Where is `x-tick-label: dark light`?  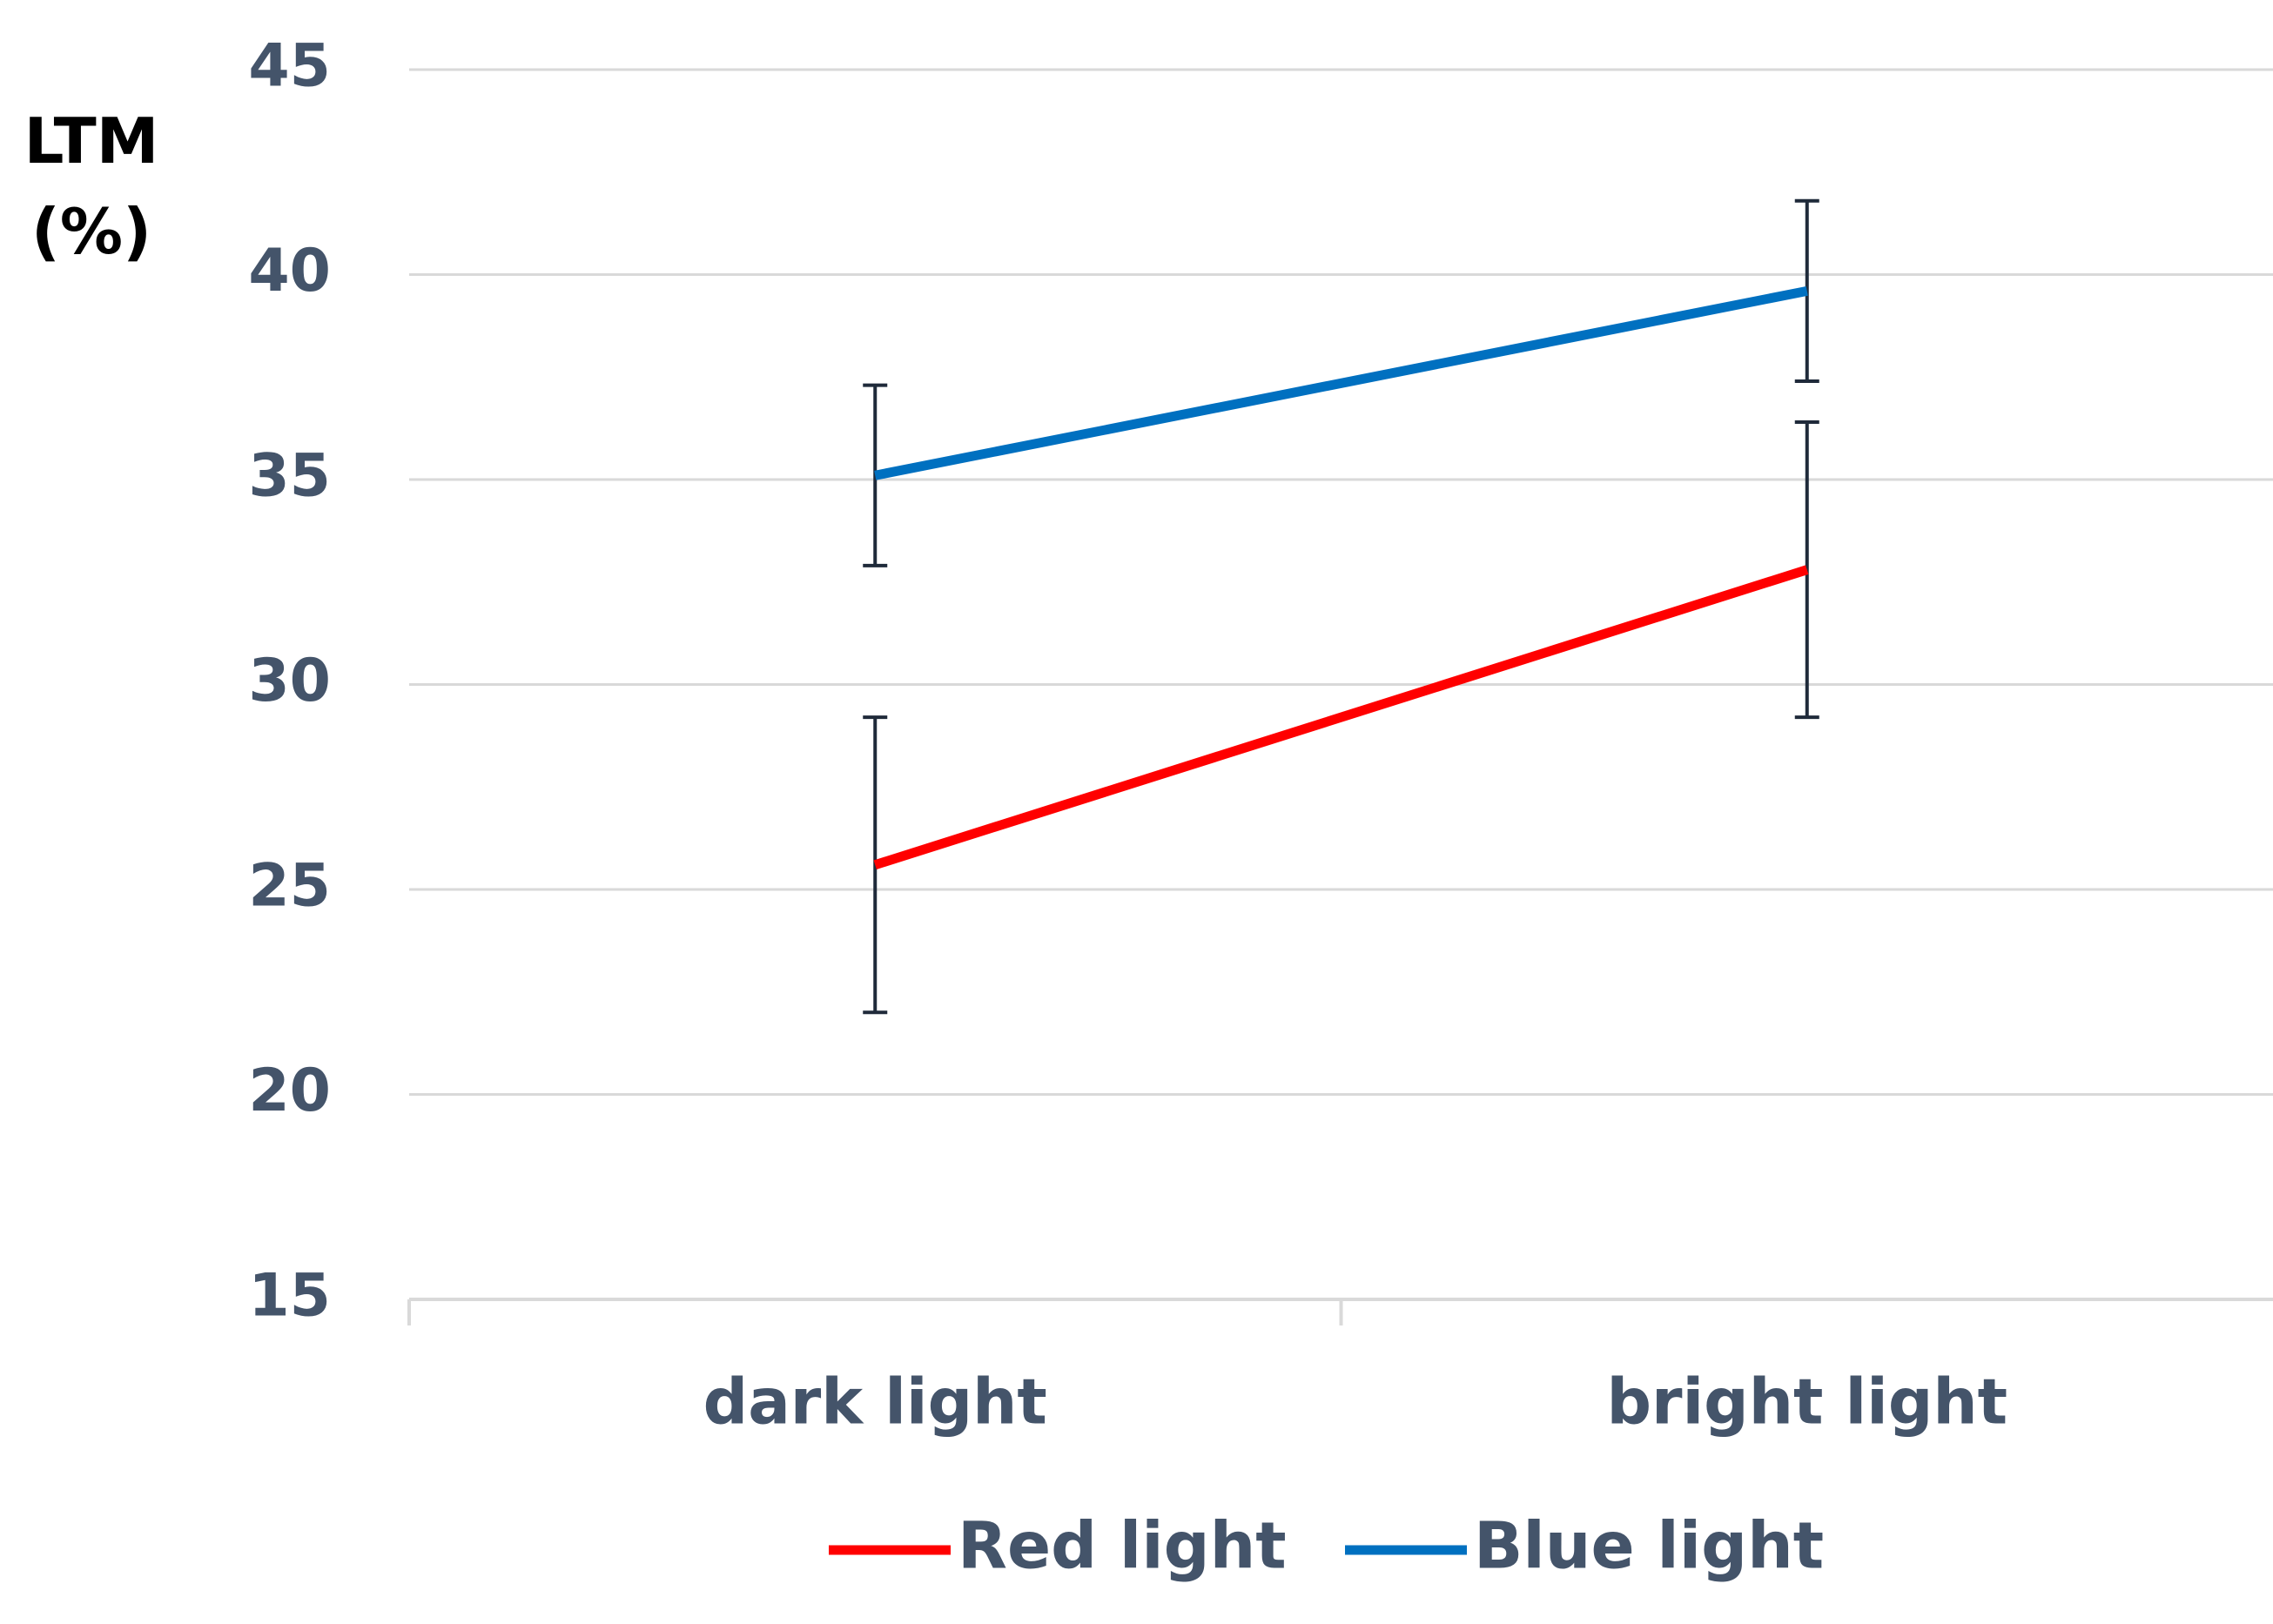
x-tick-label: dark light is located at coordinates (875, 1402).